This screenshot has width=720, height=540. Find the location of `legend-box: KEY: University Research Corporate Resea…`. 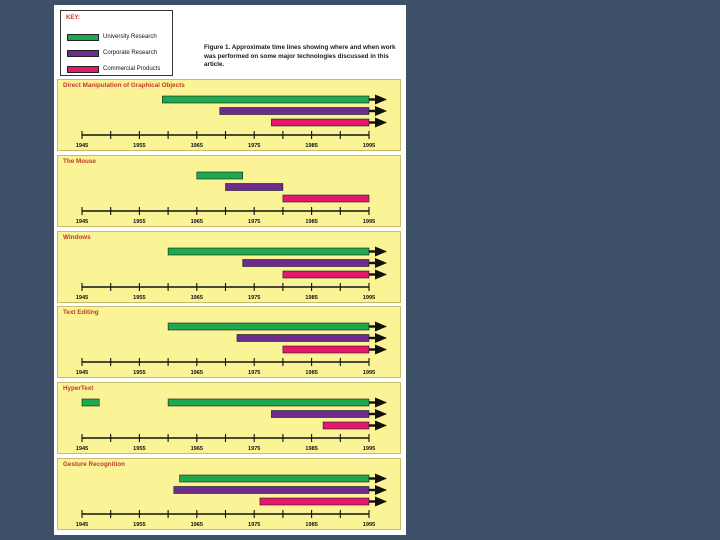

legend-box: KEY: University Research Corporate Resea… is located at coordinates (116, 43).